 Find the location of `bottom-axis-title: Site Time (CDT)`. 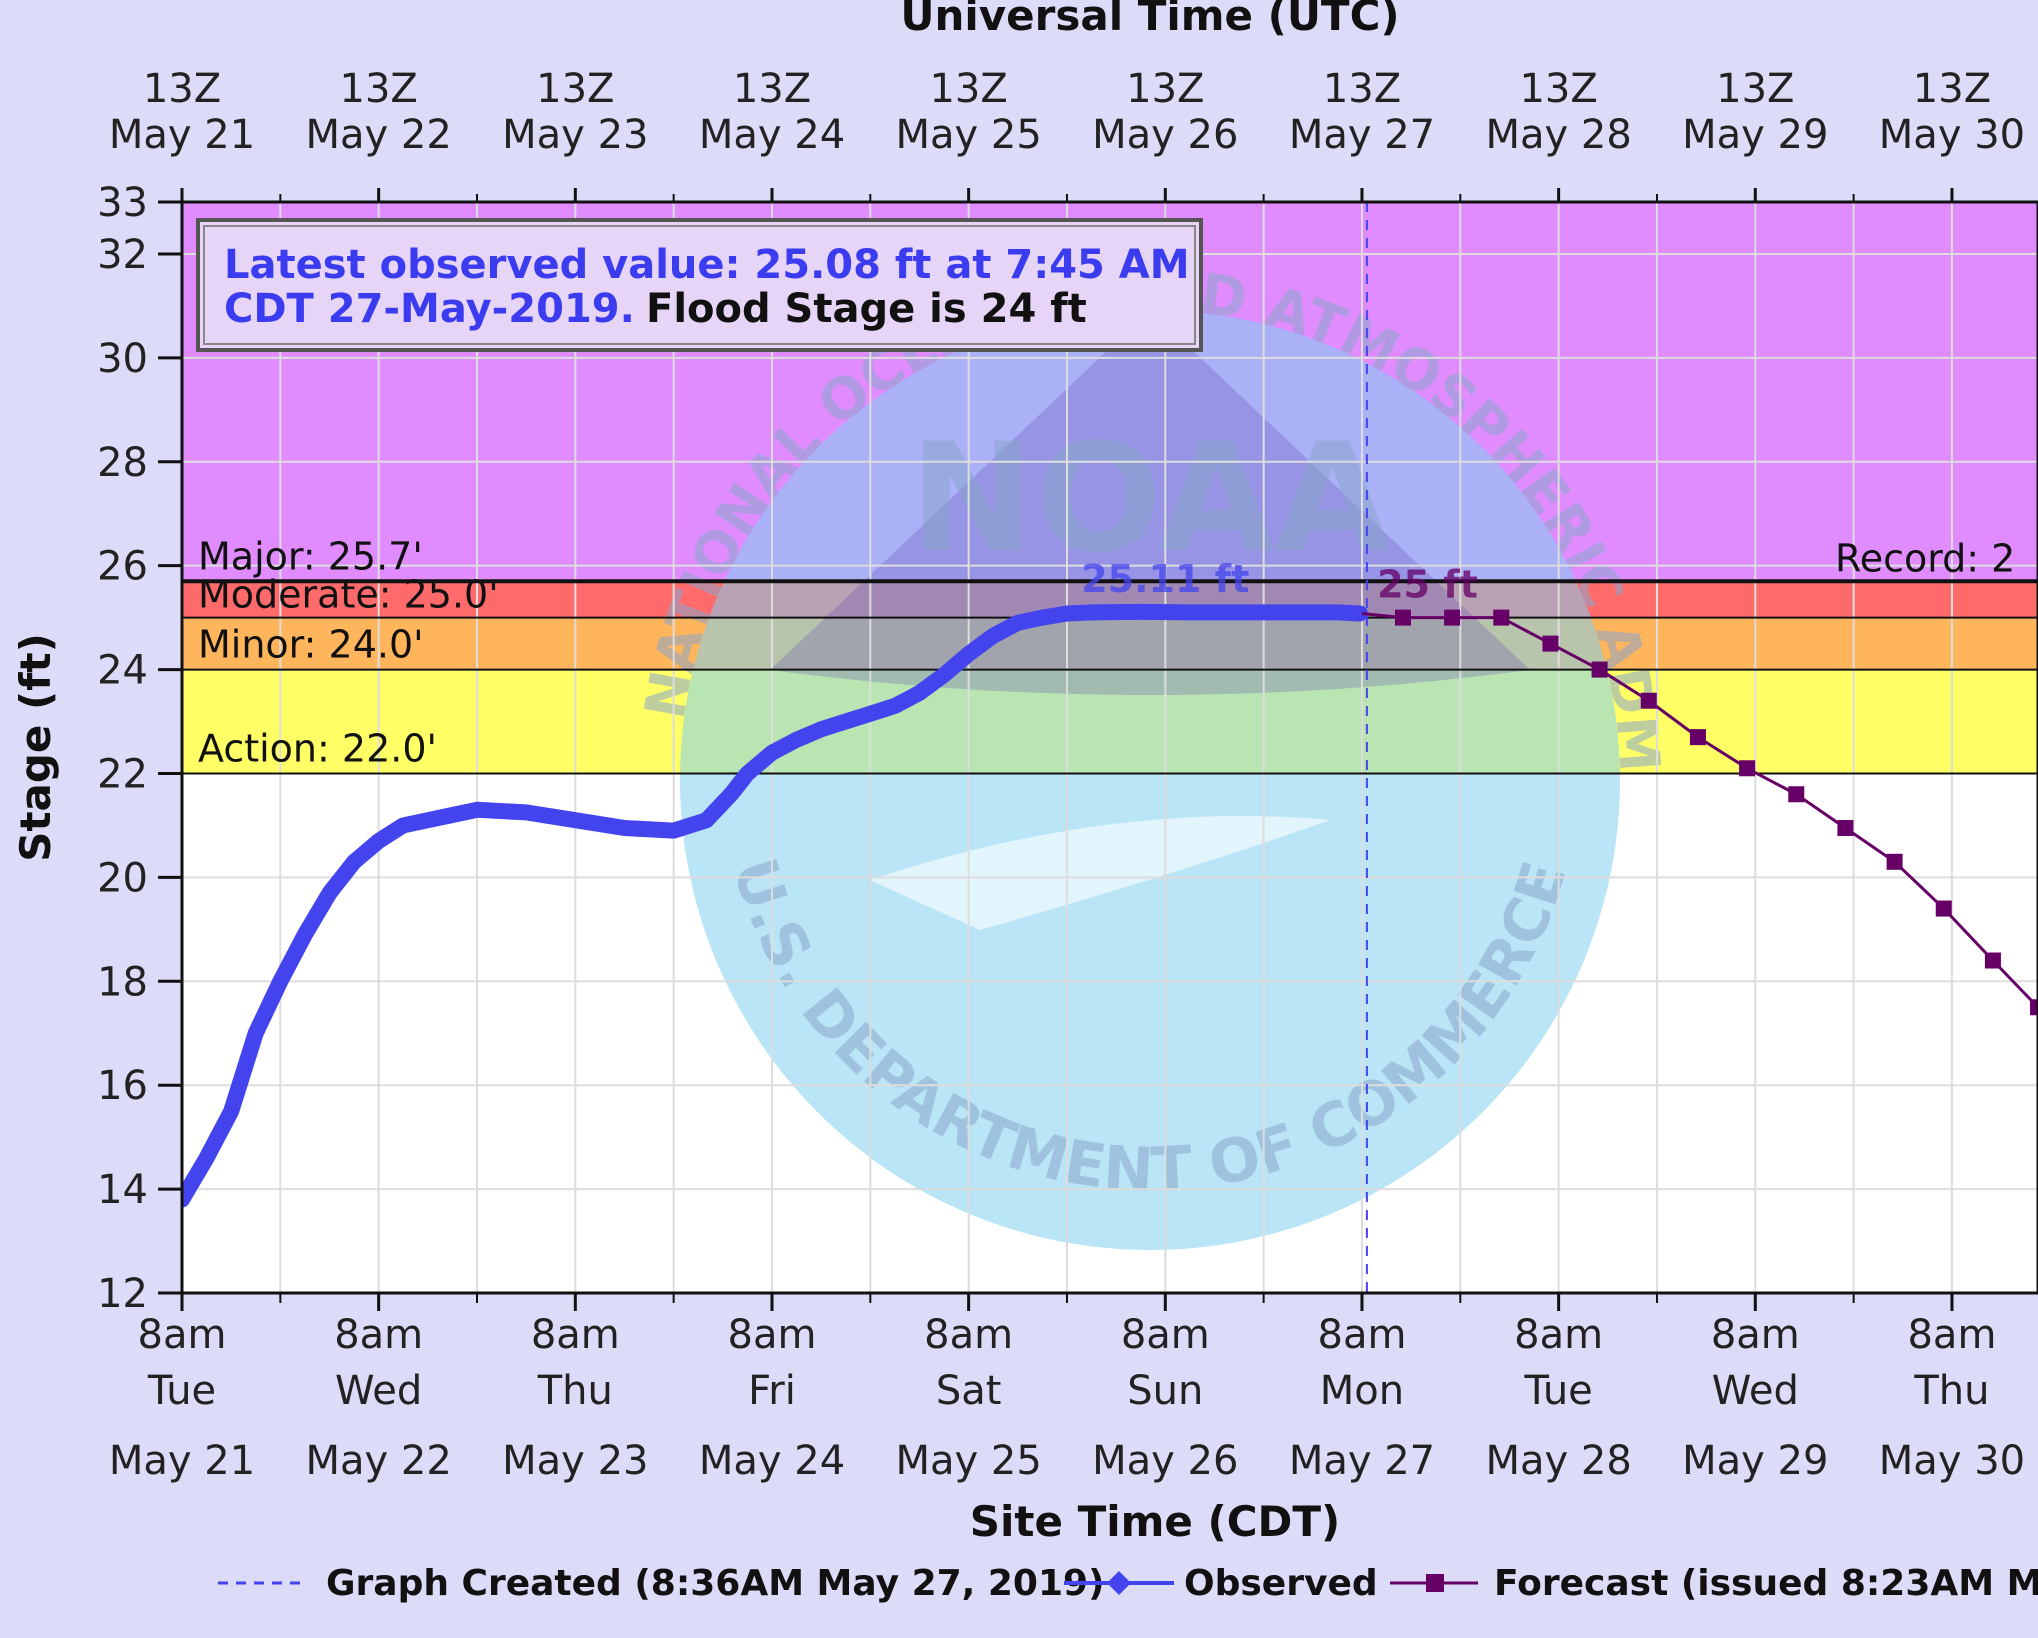

bottom-axis-title: Site Time (CDT) is located at coordinates (1155, 1521).